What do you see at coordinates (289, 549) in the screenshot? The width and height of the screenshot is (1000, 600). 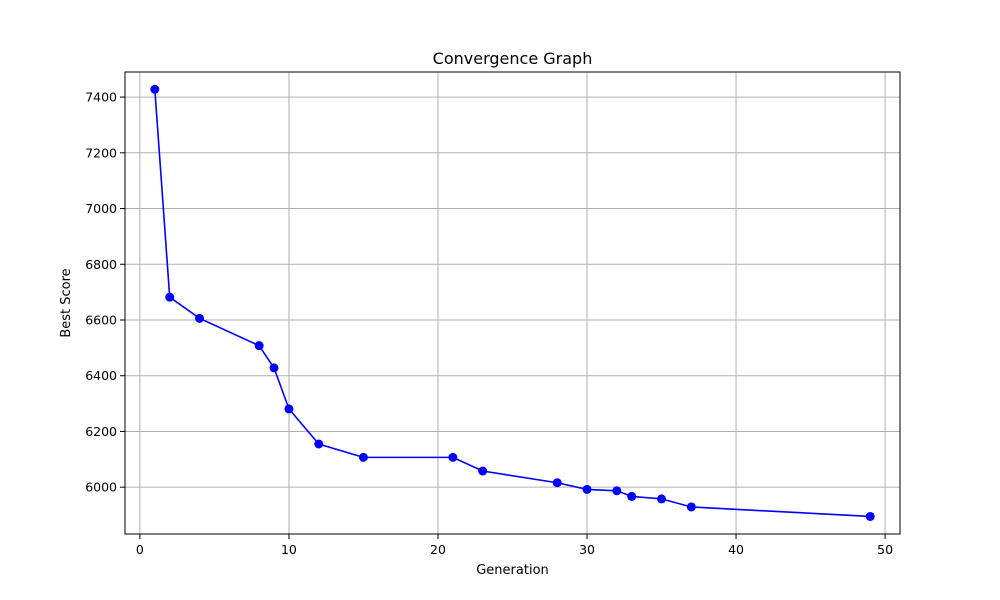 I see `x-tick-label: 10` at bounding box center [289, 549].